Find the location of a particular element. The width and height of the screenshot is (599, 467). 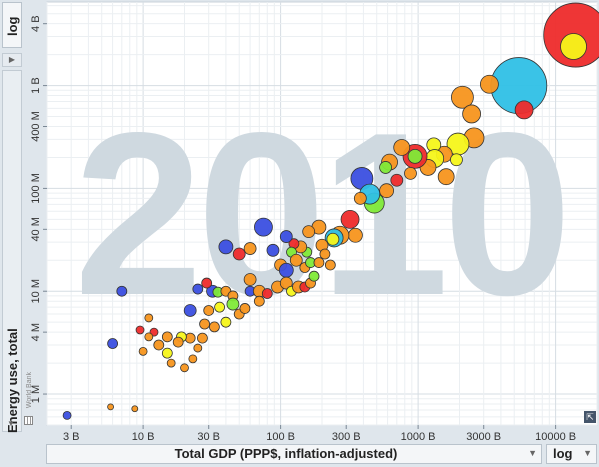

y-tick-label: 1 M is located at coordinates (36, 394).